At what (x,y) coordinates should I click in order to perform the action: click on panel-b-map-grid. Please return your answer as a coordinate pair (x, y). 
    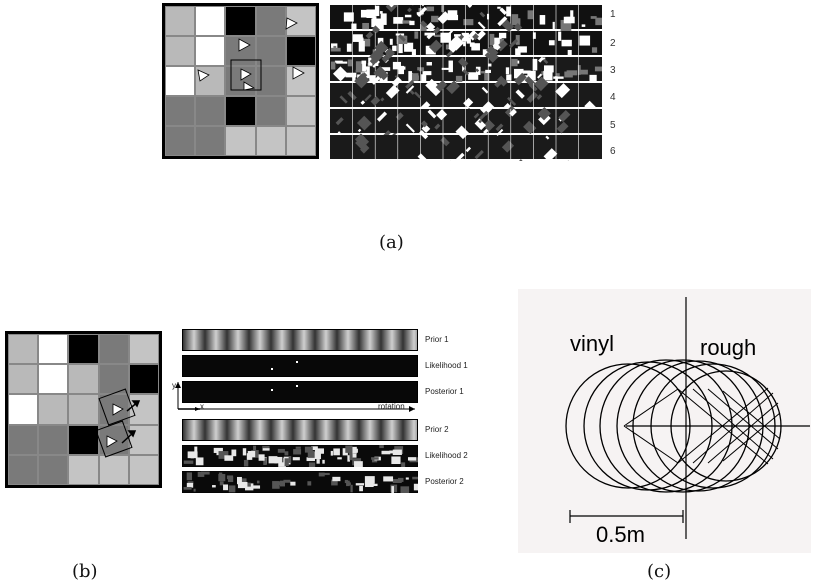
    Looking at the image, I should click on (83, 409).